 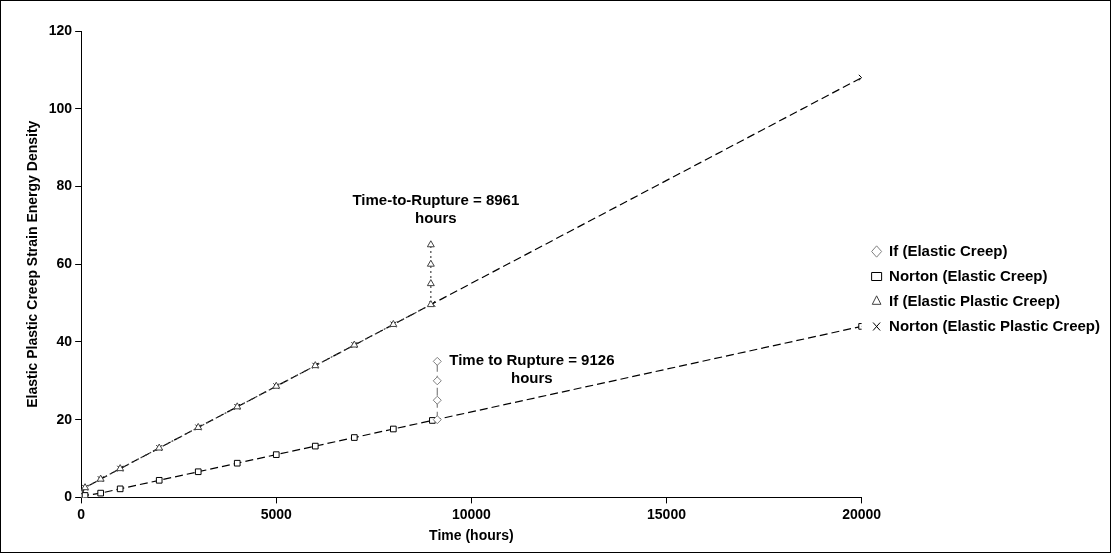 I want to click on y-tick-label: 120, so click(x=60, y=29).